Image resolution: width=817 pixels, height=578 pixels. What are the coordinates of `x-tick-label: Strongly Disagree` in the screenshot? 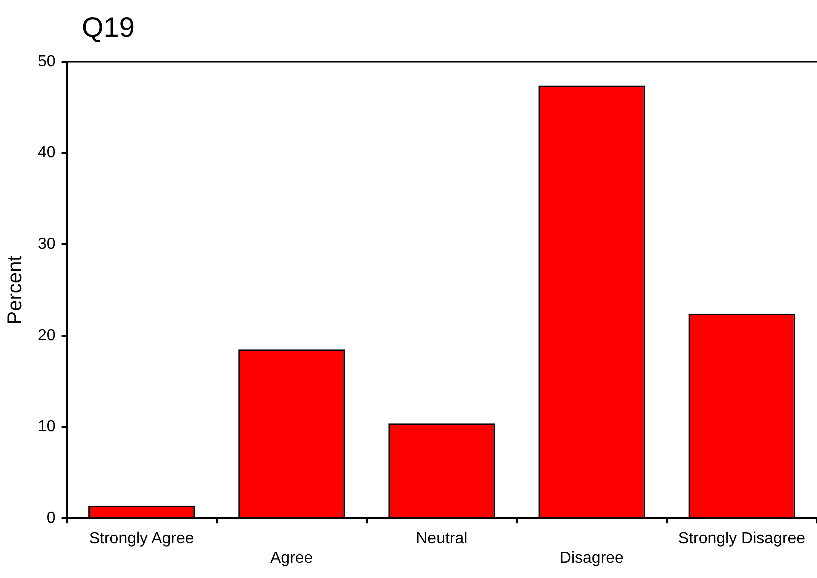 It's located at (742, 539).